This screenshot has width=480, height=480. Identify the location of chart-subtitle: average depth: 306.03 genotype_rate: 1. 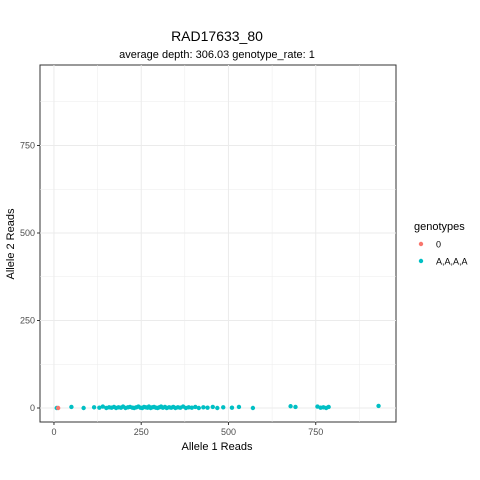
(217, 55).